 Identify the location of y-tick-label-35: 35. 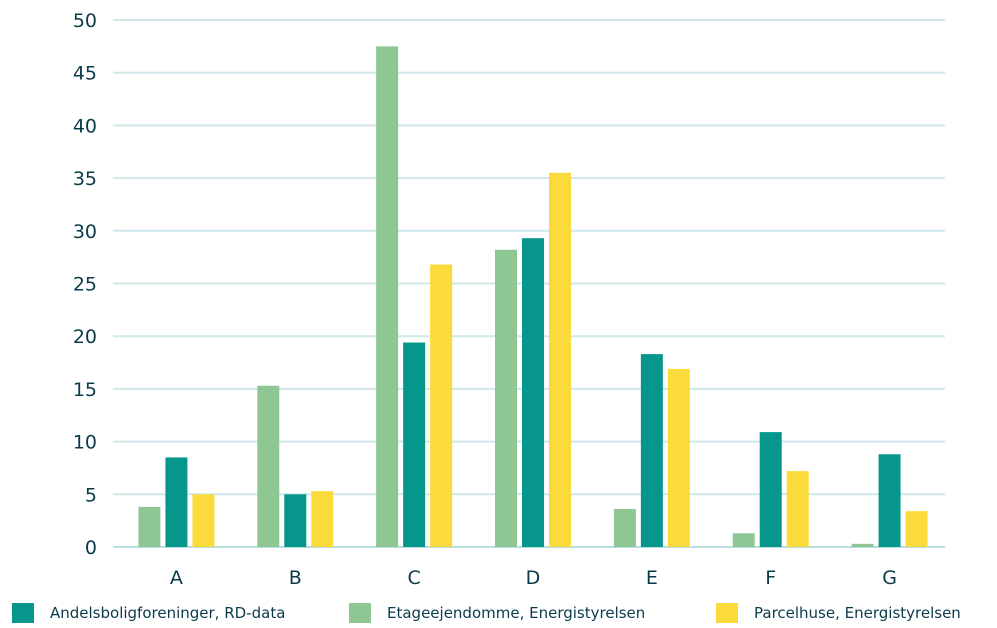
(85, 179).